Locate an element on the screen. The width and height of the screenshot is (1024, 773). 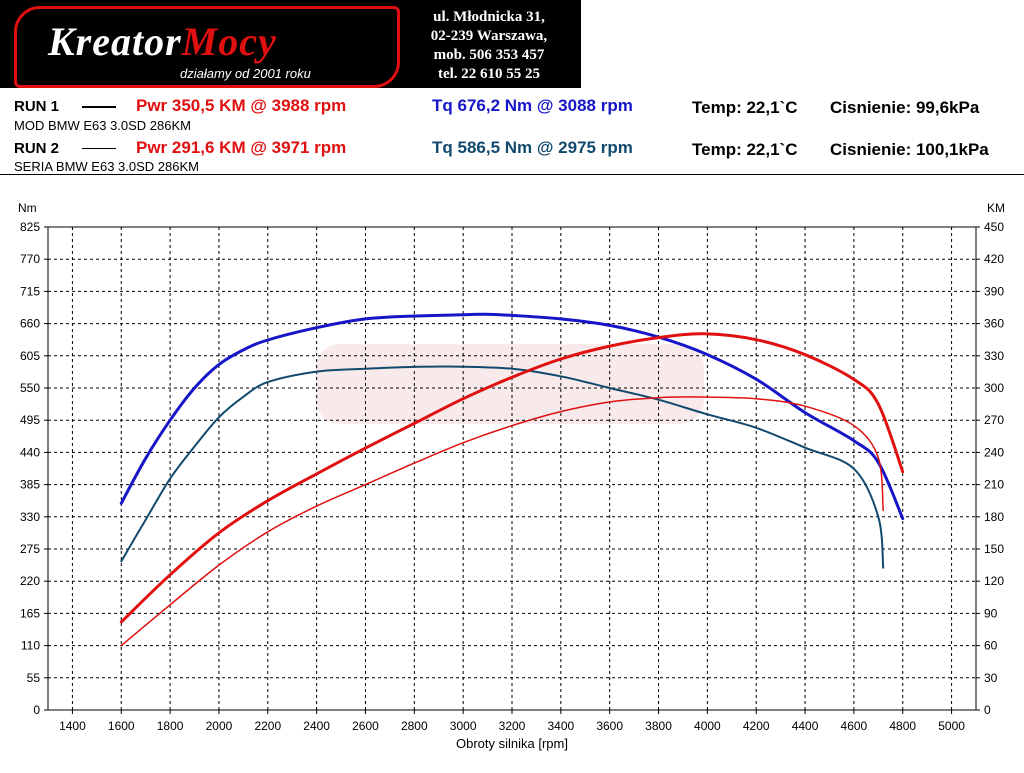
run2-legend-line is located at coordinates (99, 148).